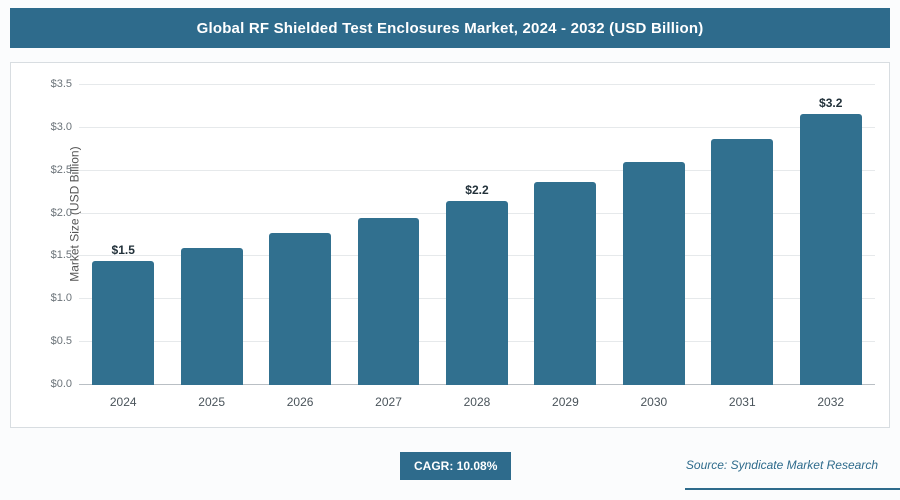 The image size is (900, 500). What do you see at coordinates (565, 402) in the screenshot?
I see `x-tick-label: 2029` at bounding box center [565, 402].